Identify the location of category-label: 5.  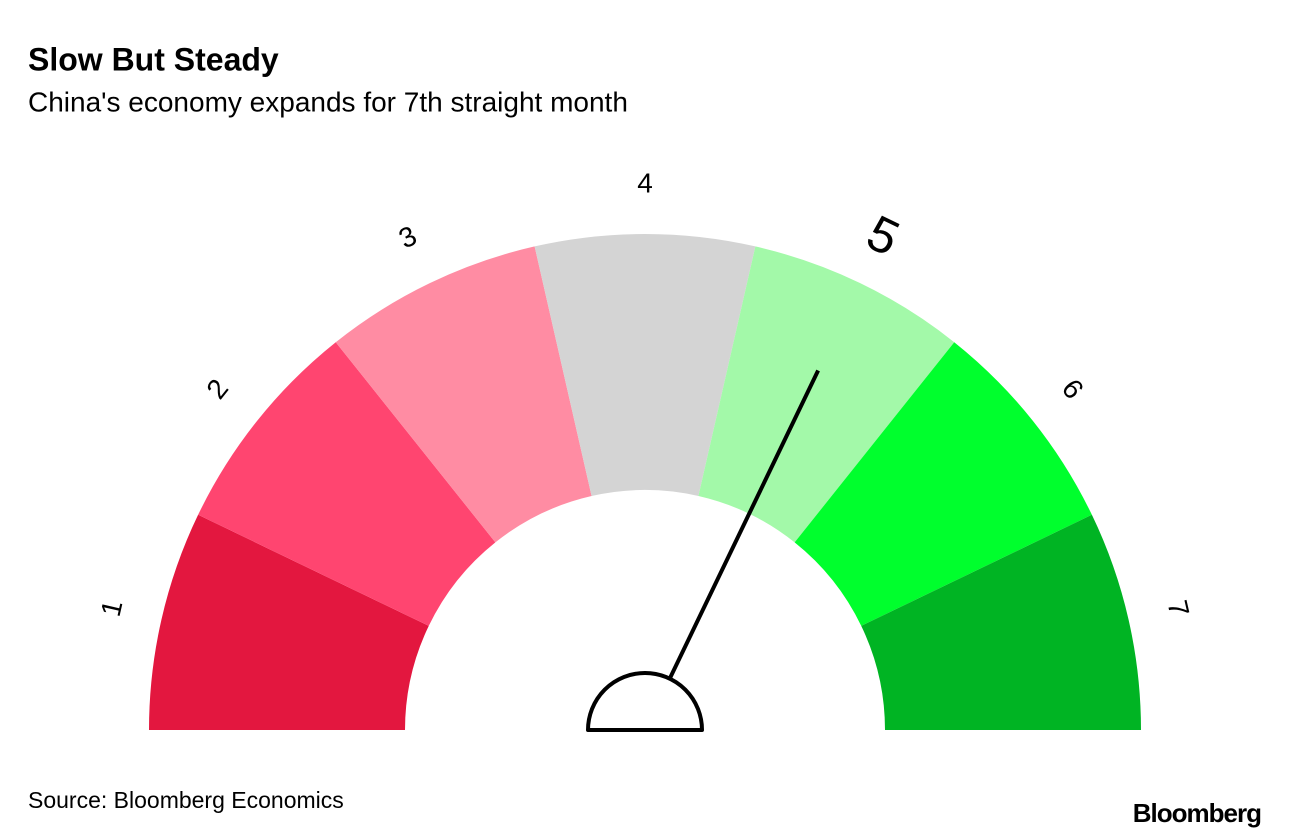
(882, 235).